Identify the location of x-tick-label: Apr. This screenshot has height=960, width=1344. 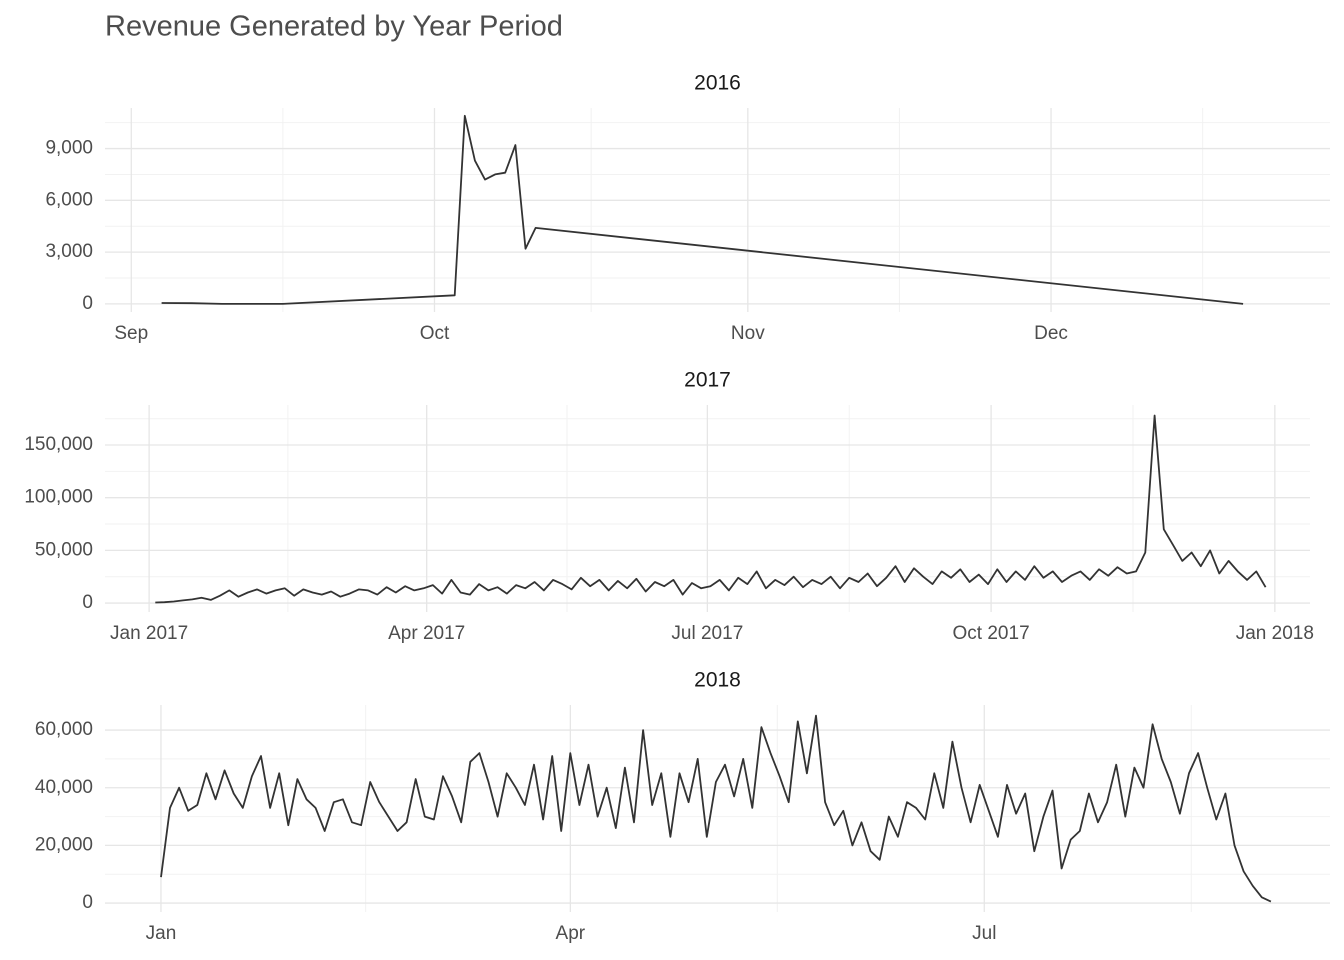
(571, 933).